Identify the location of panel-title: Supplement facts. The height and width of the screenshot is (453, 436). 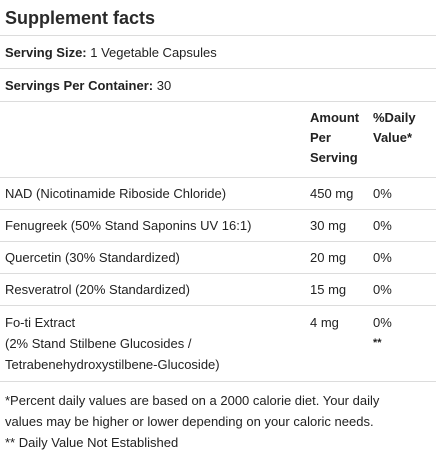
(218, 18).